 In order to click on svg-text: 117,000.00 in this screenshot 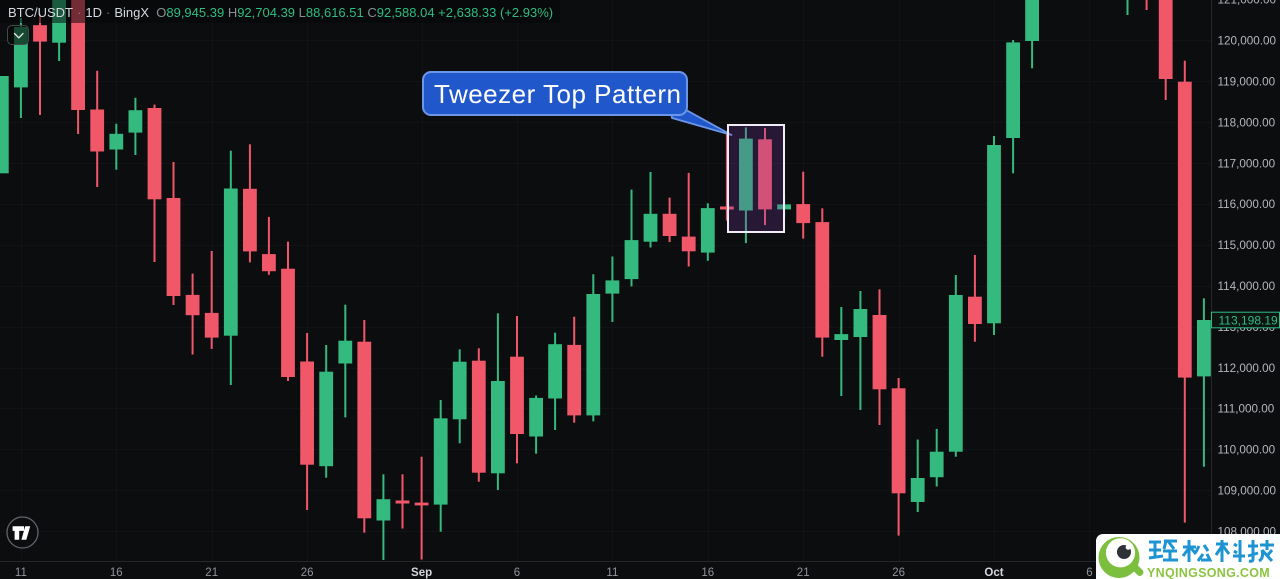, I will do `click(1247, 163)`.